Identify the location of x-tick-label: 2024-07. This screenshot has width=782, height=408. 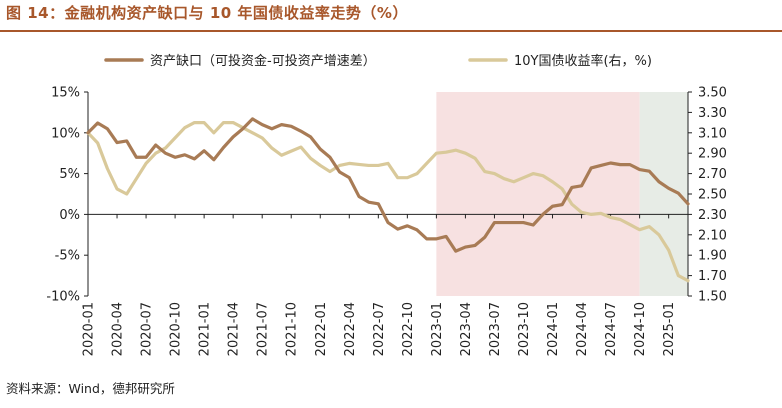
(611, 329).